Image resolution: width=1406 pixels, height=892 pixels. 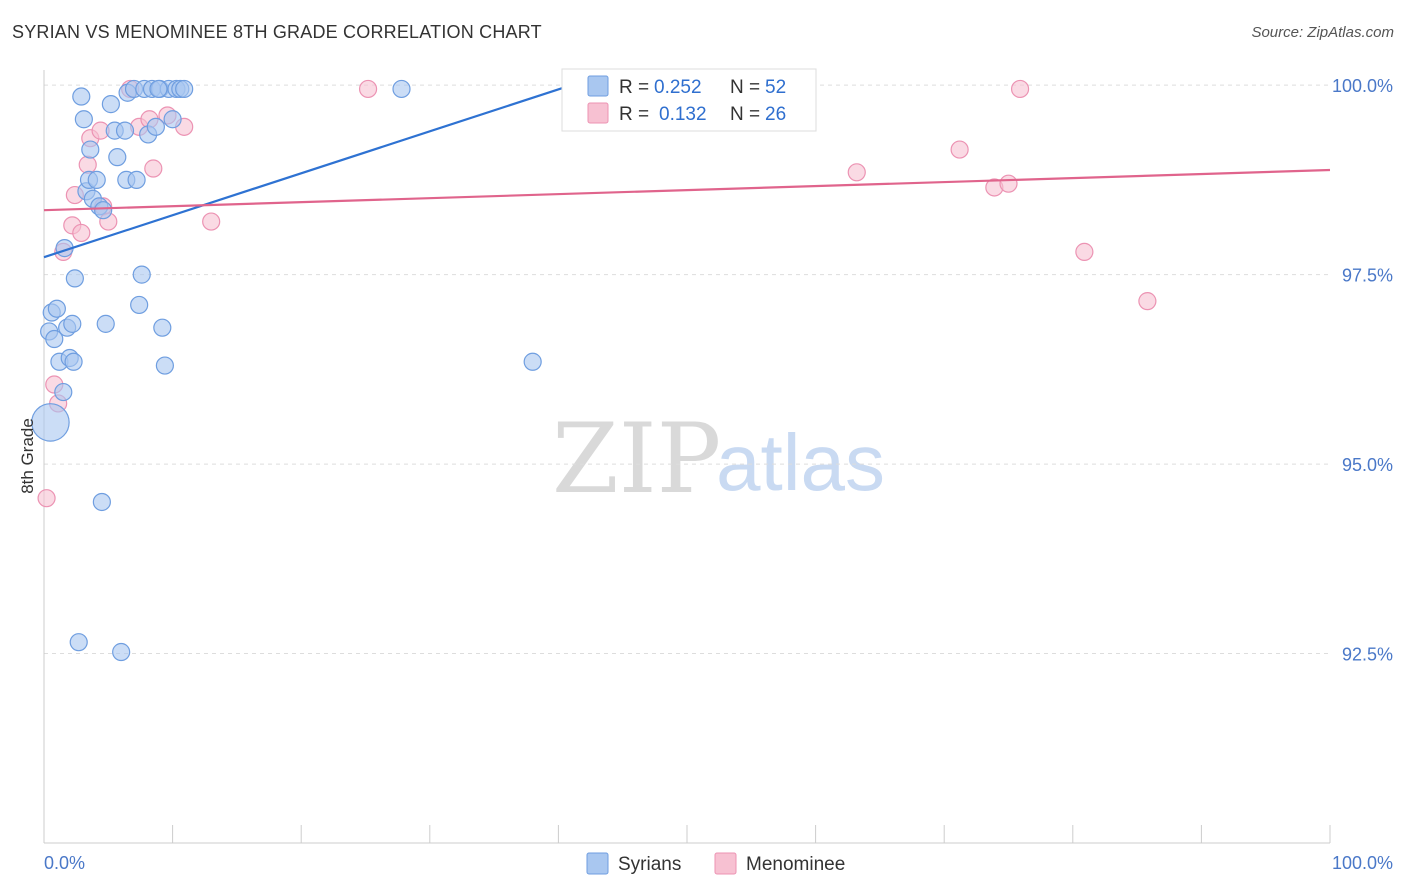 What do you see at coordinates (725, 863) in the screenshot?
I see `series-legend-swatch-menominee` at bounding box center [725, 863].